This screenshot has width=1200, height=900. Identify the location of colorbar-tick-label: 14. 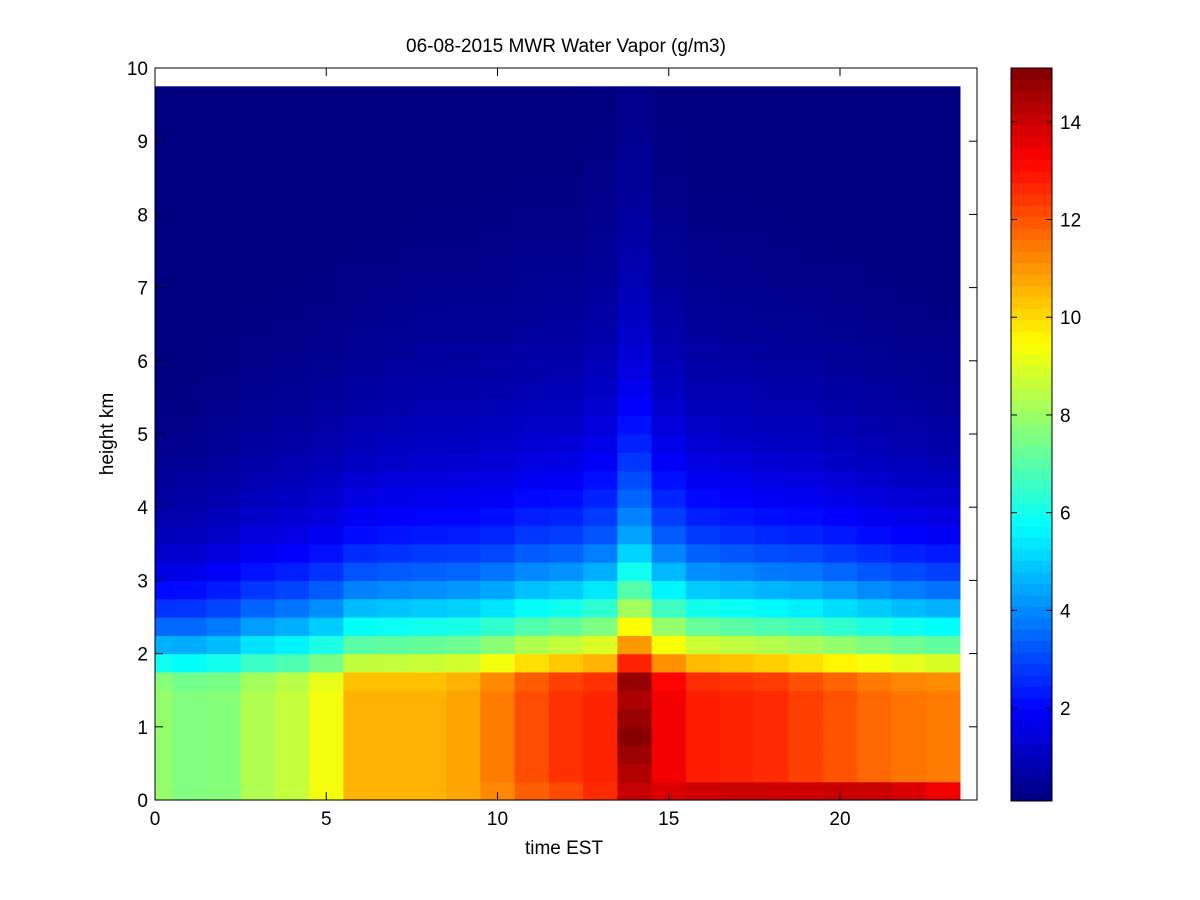
(1071, 123).